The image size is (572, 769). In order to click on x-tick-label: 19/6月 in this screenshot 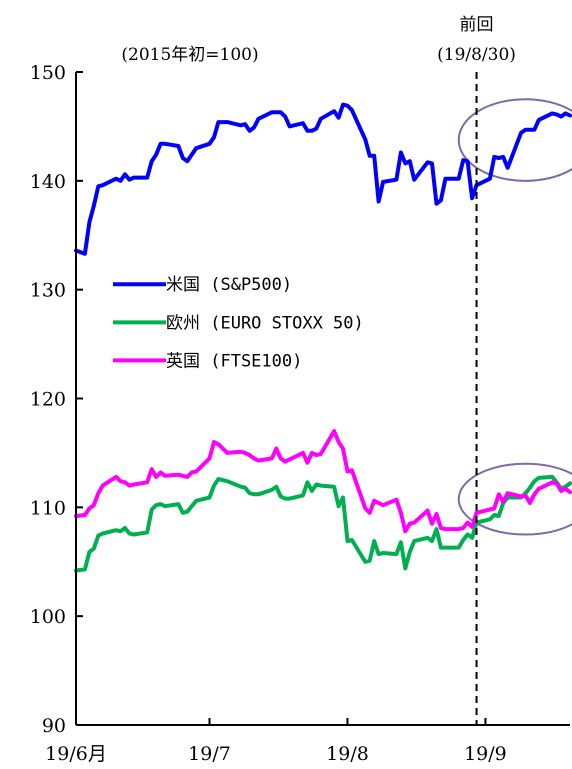, I will do `click(76, 754)`.